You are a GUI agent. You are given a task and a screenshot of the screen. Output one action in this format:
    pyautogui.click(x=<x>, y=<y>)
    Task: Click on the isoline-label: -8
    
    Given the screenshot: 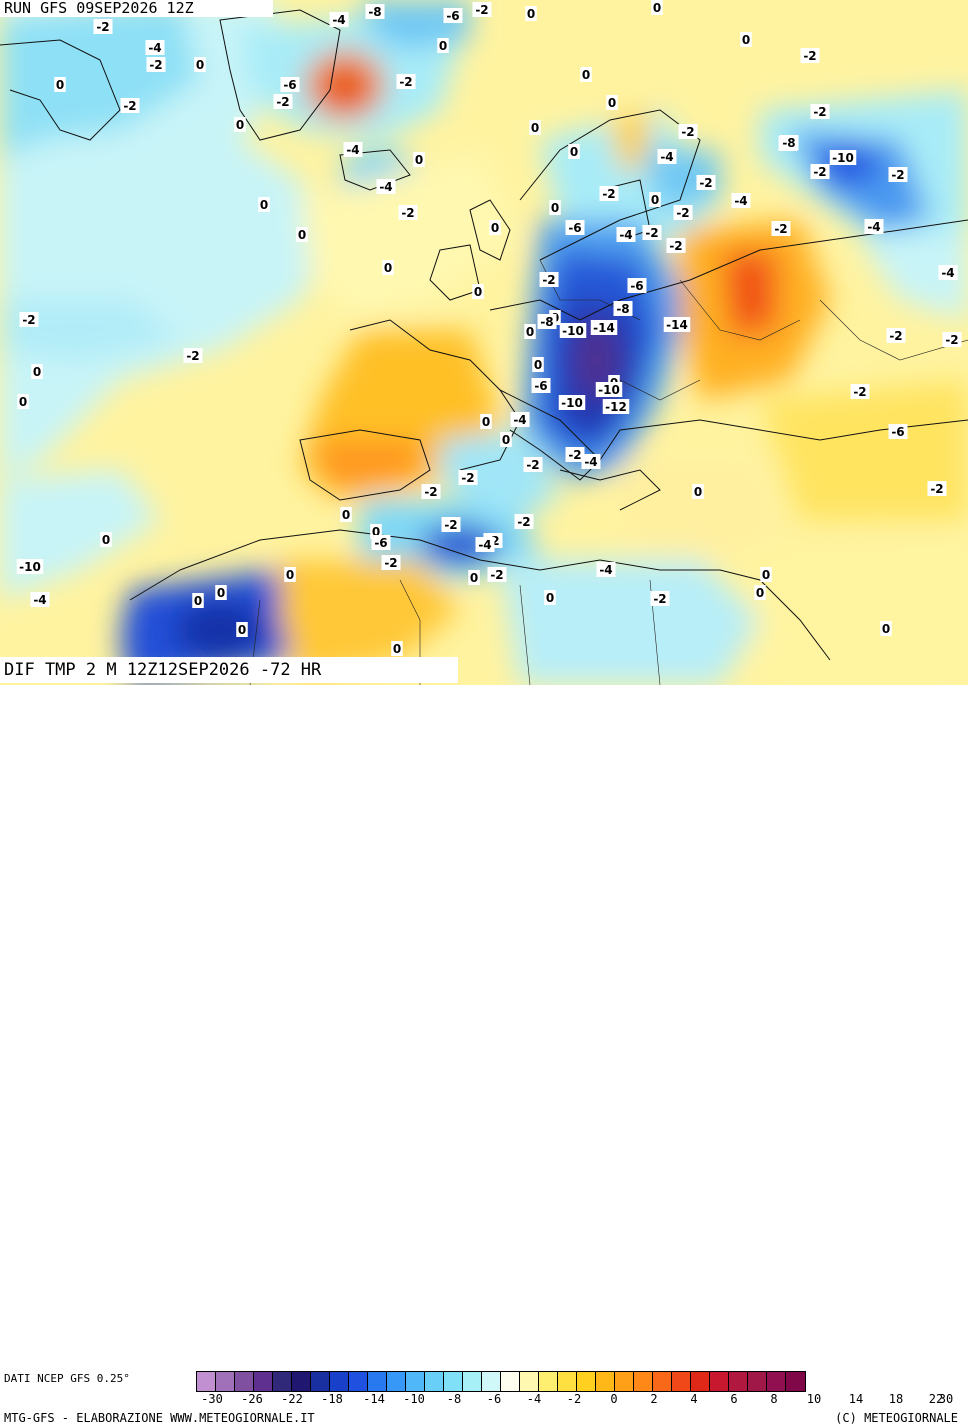 What is the action you would take?
    pyautogui.click(x=547, y=321)
    